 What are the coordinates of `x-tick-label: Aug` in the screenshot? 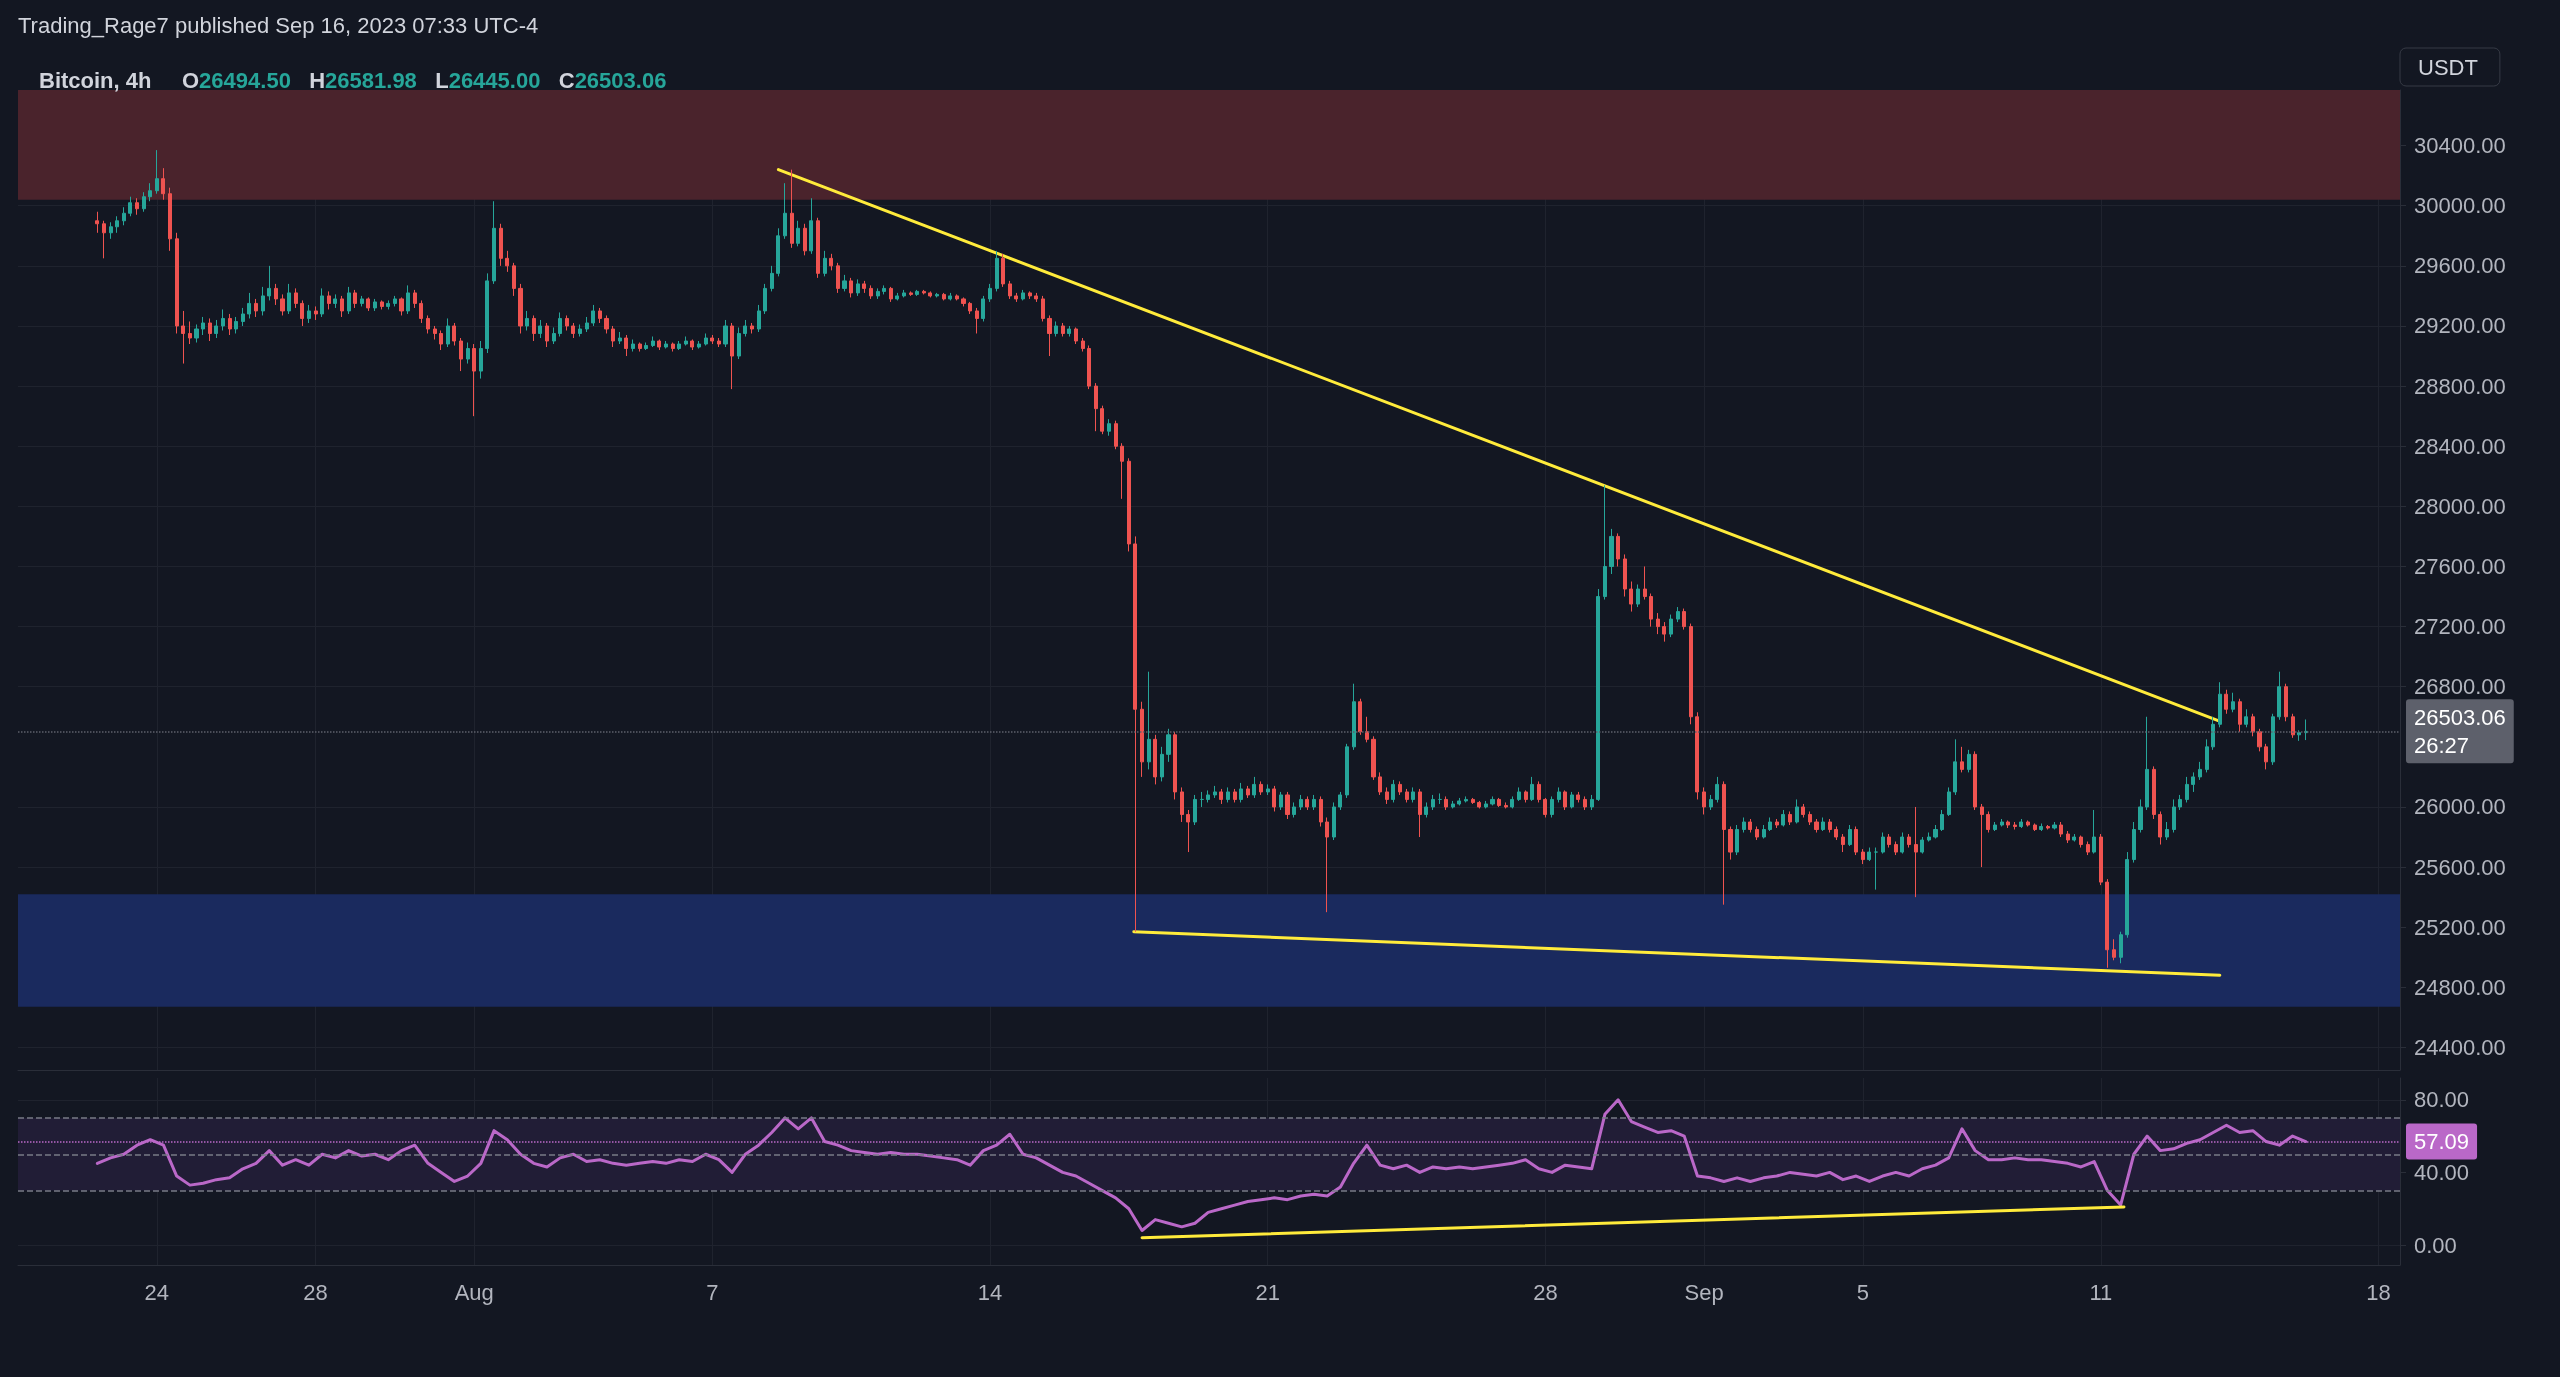 It's located at (474, 1292).